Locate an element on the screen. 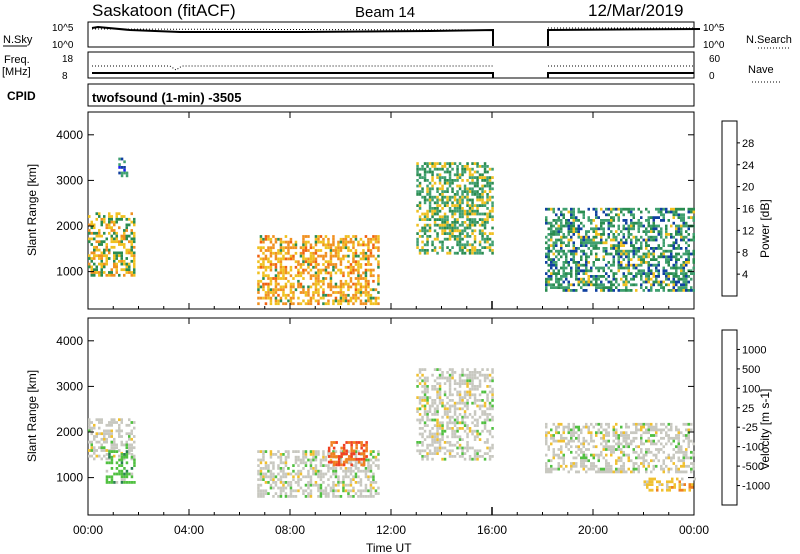 This screenshot has width=800, height=554. power-colorbar-tick-label: 24 is located at coordinates (748, 166).